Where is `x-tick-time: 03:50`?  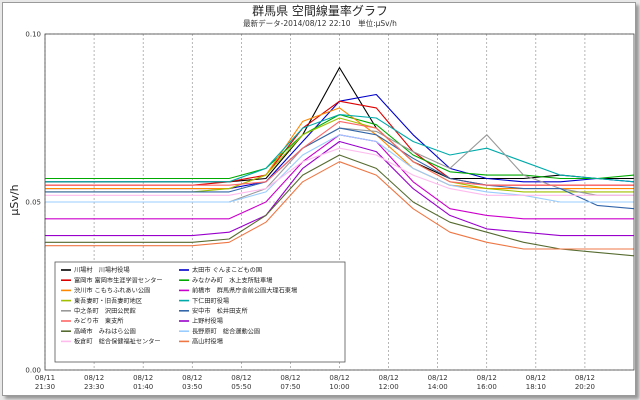 x-tick-time: 03:50 is located at coordinates (192, 387).